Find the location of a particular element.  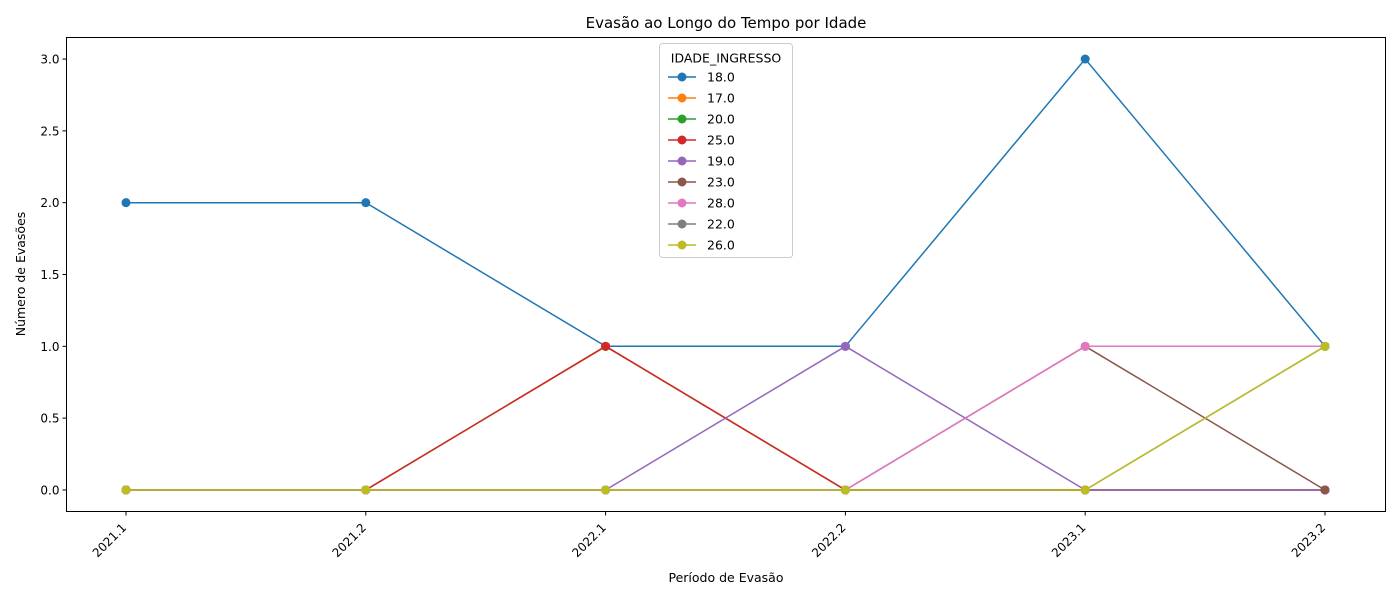

data-point-18.0-2021.2 is located at coordinates (366, 203).